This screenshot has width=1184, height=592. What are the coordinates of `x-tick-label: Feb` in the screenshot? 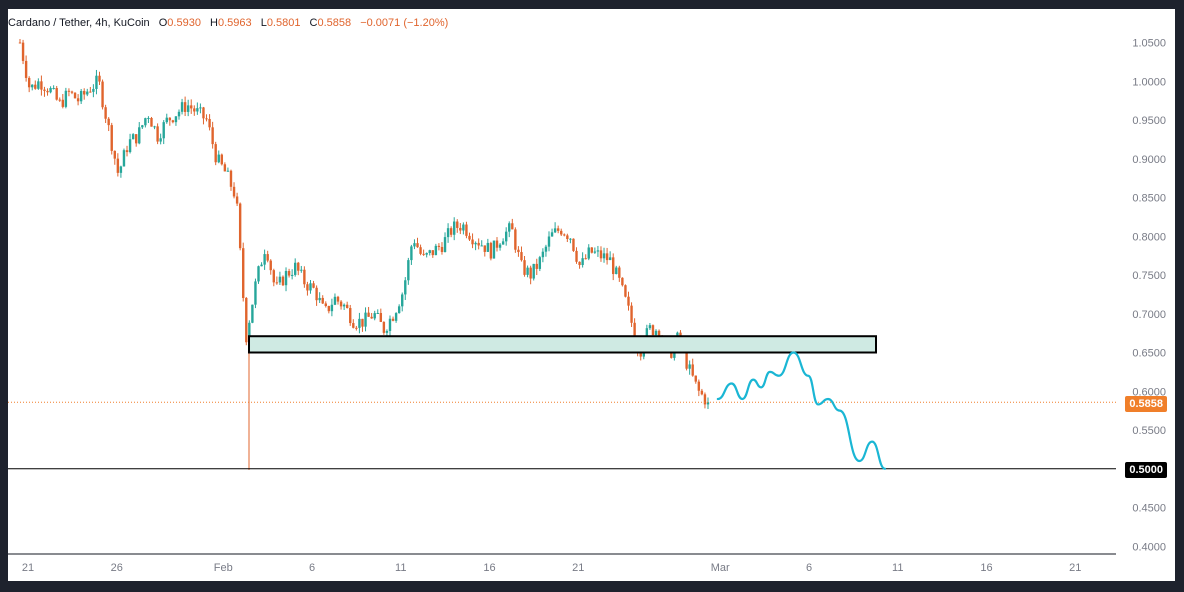 It's located at (223, 568).